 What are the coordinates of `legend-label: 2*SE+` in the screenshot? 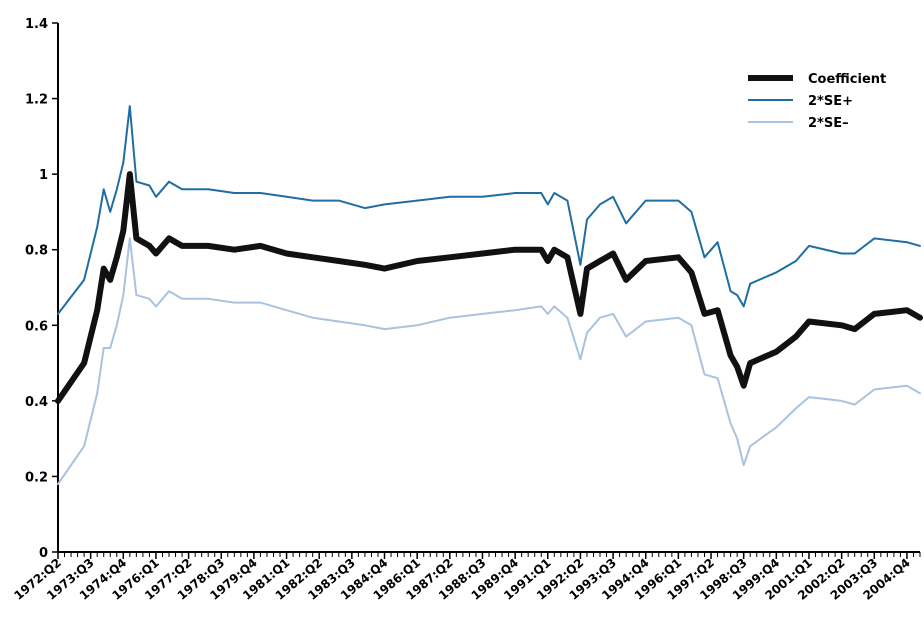 It's located at (830, 101).